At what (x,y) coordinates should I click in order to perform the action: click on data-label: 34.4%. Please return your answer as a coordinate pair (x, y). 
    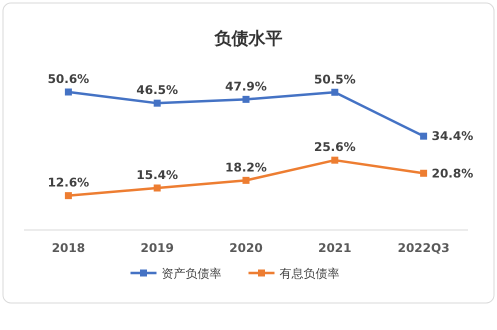
    Looking at the image, I should click on (453, 136).